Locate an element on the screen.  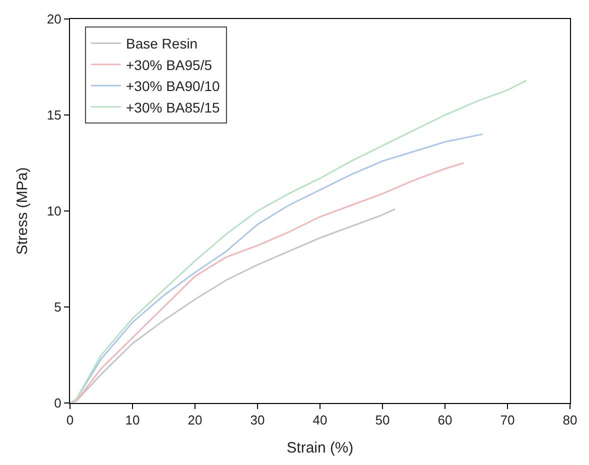
y-tick-label: 5 is located at coordinates (58, 307).